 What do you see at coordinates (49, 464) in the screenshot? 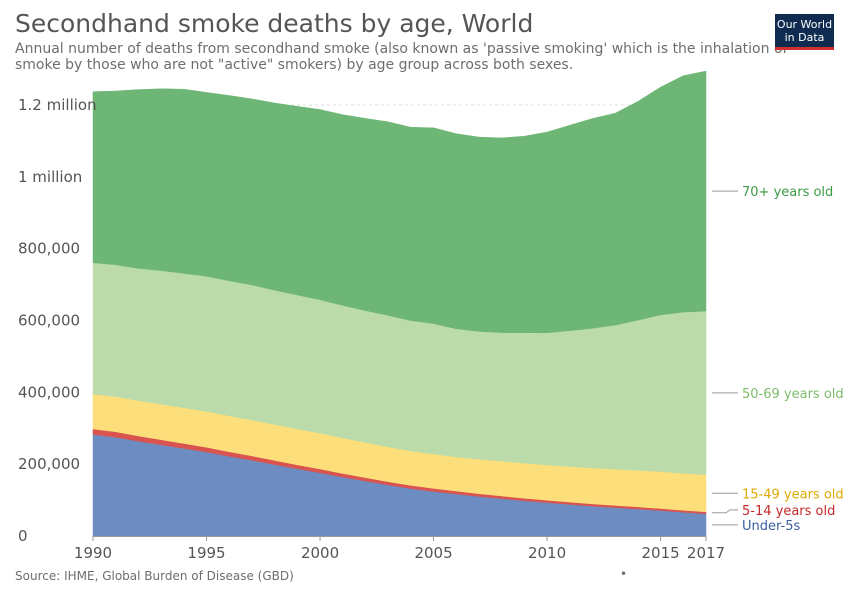
I see `y-tick-label: 200,000` at bounding box center [49, 464].